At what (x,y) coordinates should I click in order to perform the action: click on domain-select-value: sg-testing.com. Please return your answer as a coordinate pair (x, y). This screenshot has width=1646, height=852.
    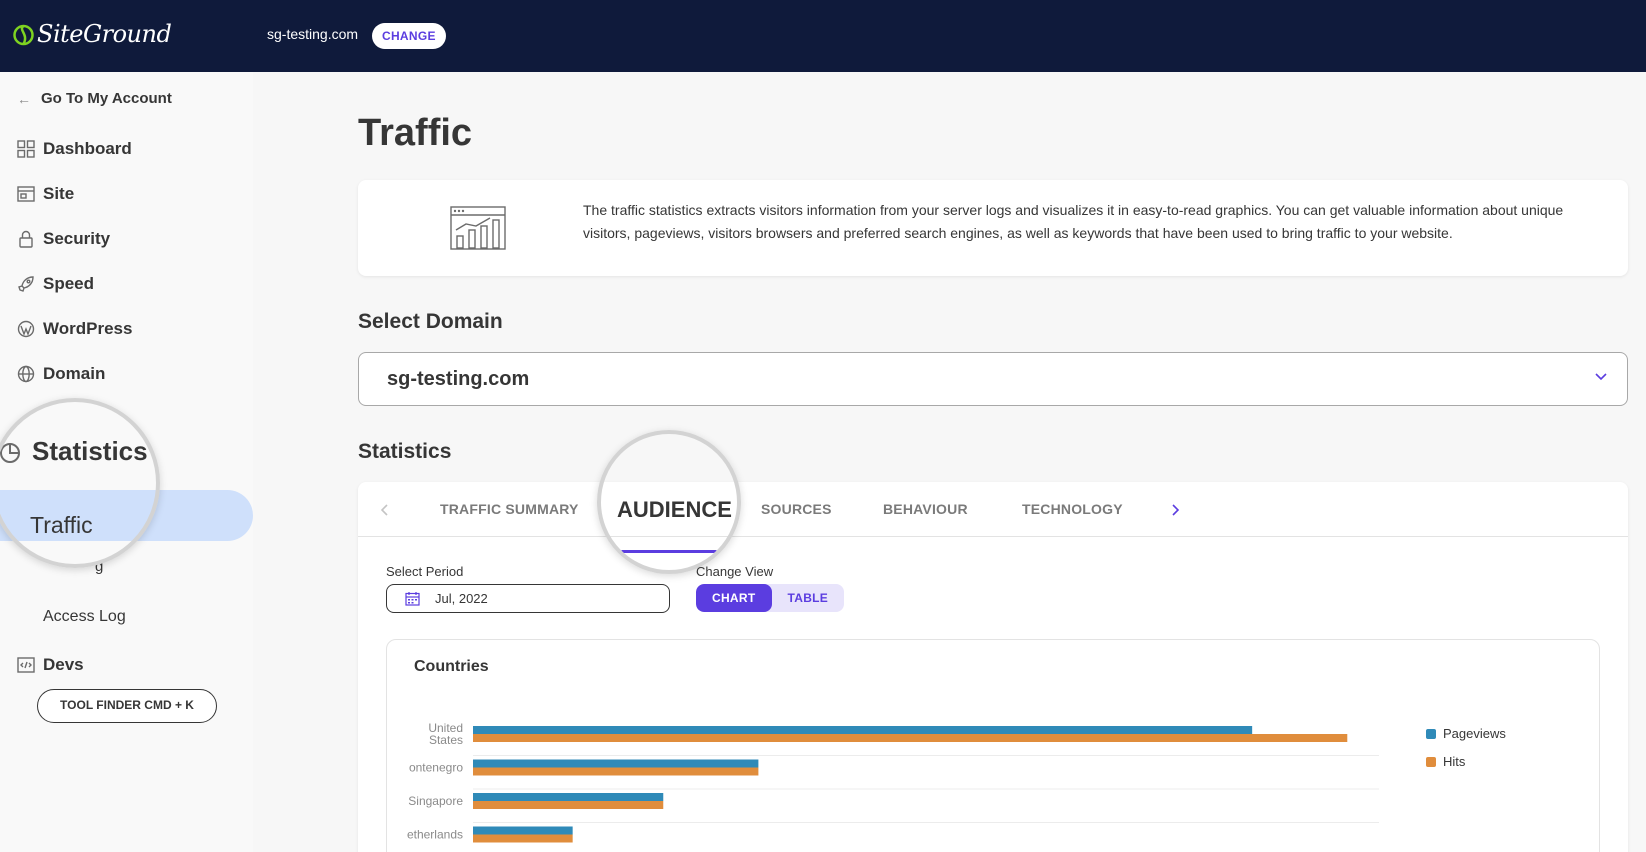
    Looking at the image, I should click on (458, 379).